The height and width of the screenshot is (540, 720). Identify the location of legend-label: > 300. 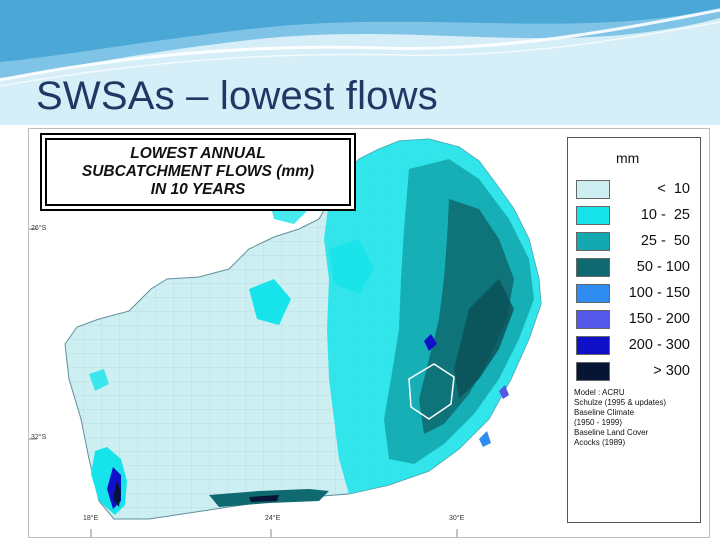
(671, 371).